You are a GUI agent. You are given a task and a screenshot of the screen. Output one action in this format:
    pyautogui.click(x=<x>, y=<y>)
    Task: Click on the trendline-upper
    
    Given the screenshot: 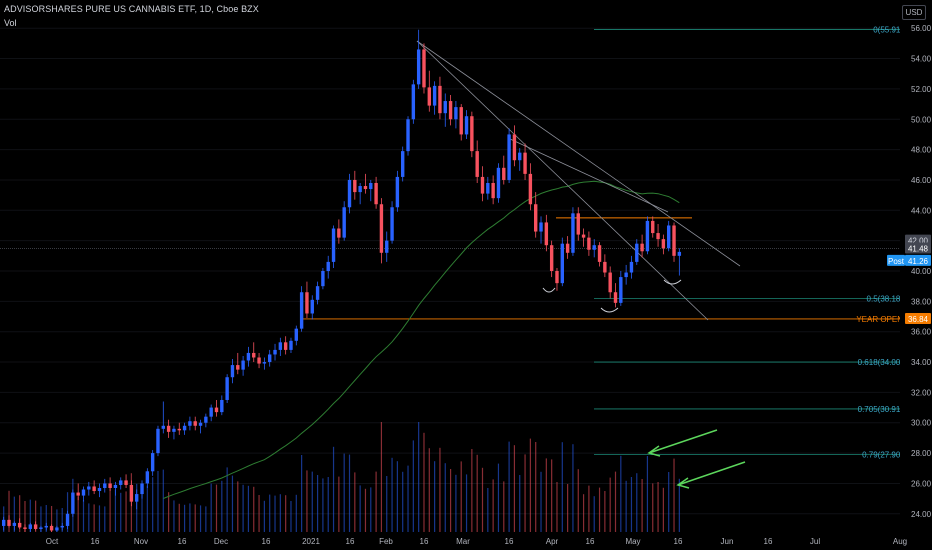 What is the action you would take?
    pyautogui.click(x=578, y=153)
    